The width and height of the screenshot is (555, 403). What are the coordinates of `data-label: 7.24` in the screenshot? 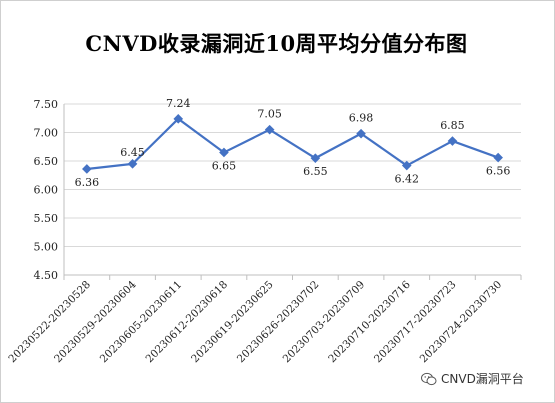 It's located at (178, 103).